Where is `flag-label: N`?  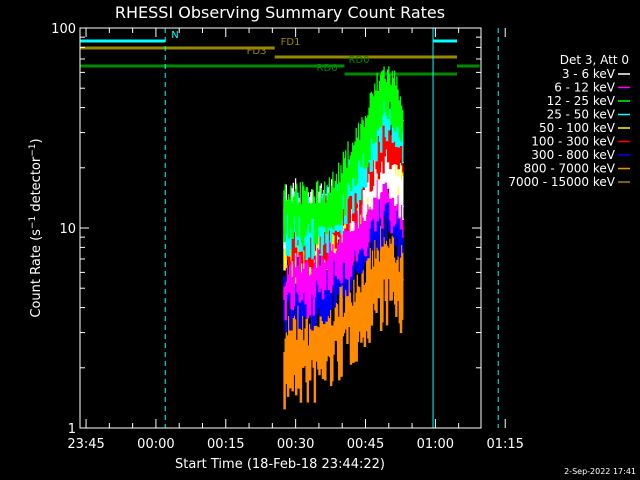 flag-label: N is located at coordinates (174, 35).